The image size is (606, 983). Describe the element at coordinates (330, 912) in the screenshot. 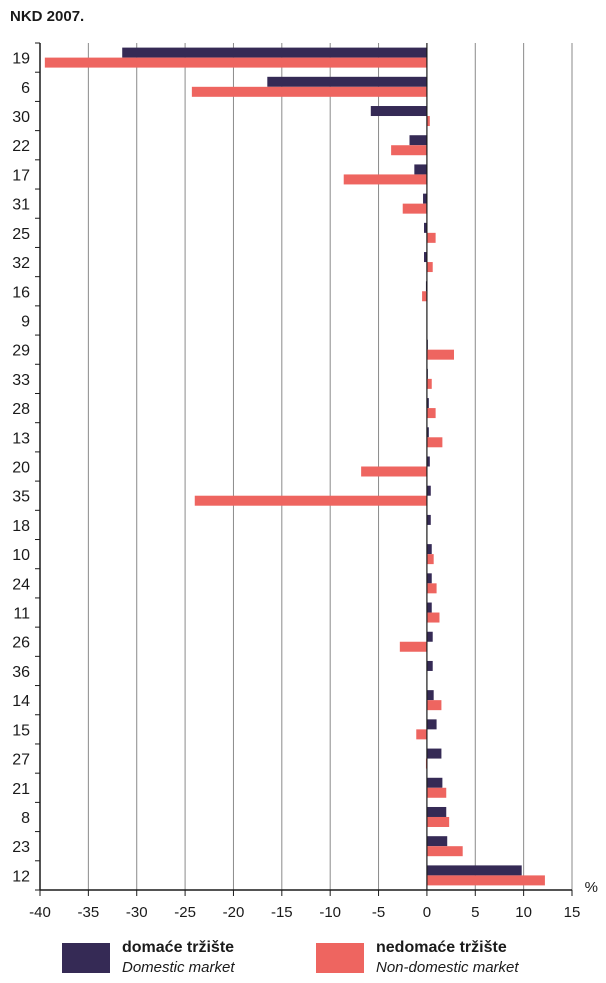

I see `x-tick-label: -10` at that location.